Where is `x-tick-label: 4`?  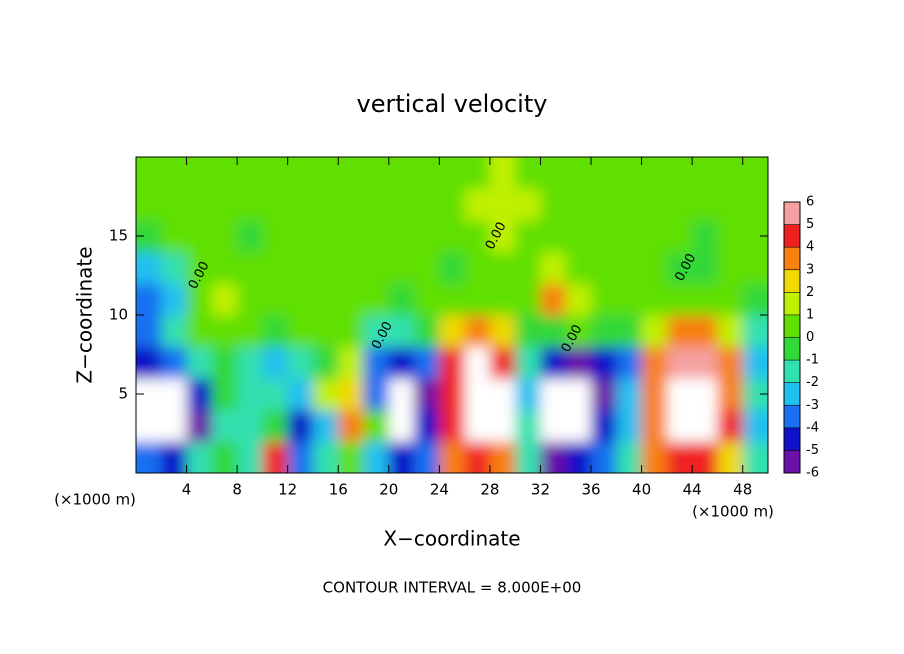 x-tick-label: 4 is located at coordinates (187, 490).